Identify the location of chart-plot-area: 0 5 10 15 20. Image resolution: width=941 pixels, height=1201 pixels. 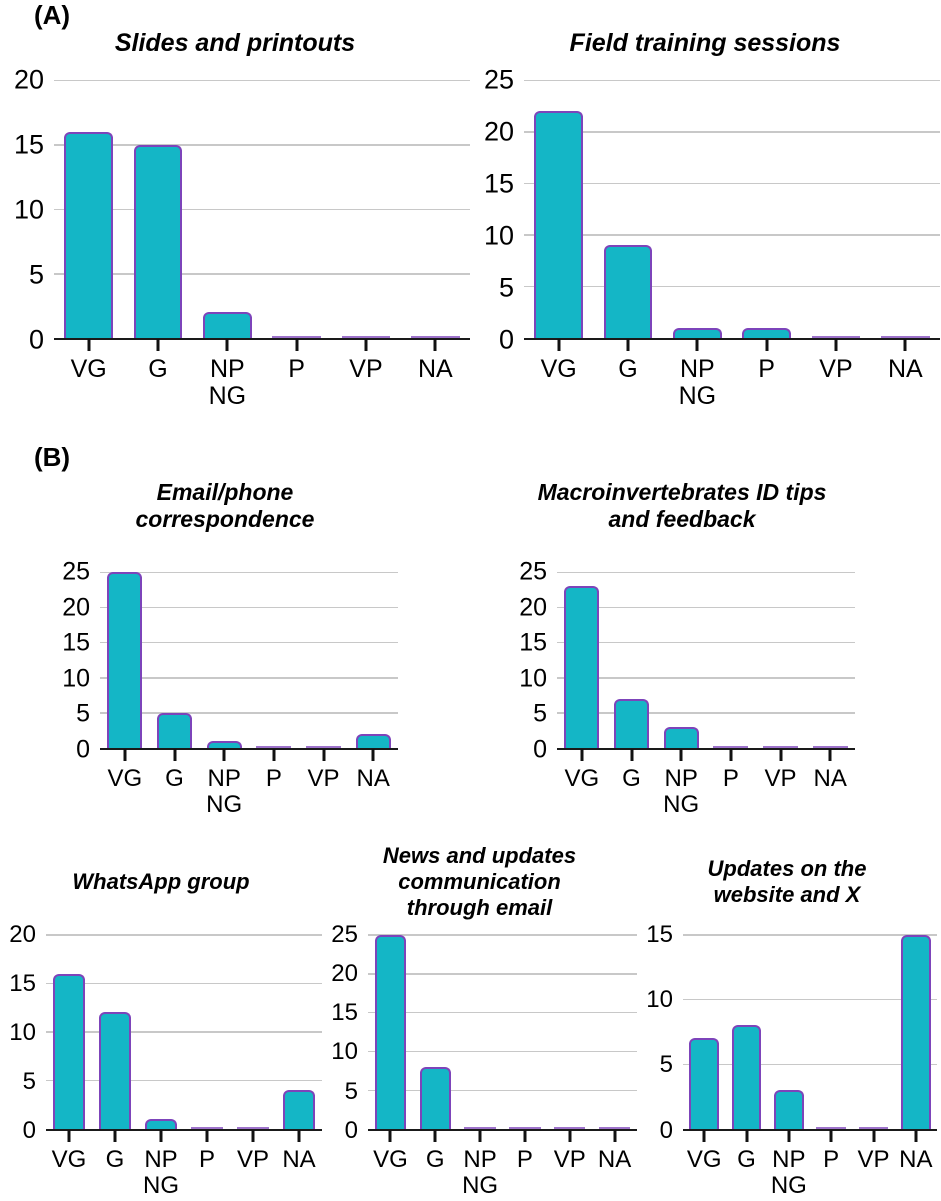
(161, 1032).